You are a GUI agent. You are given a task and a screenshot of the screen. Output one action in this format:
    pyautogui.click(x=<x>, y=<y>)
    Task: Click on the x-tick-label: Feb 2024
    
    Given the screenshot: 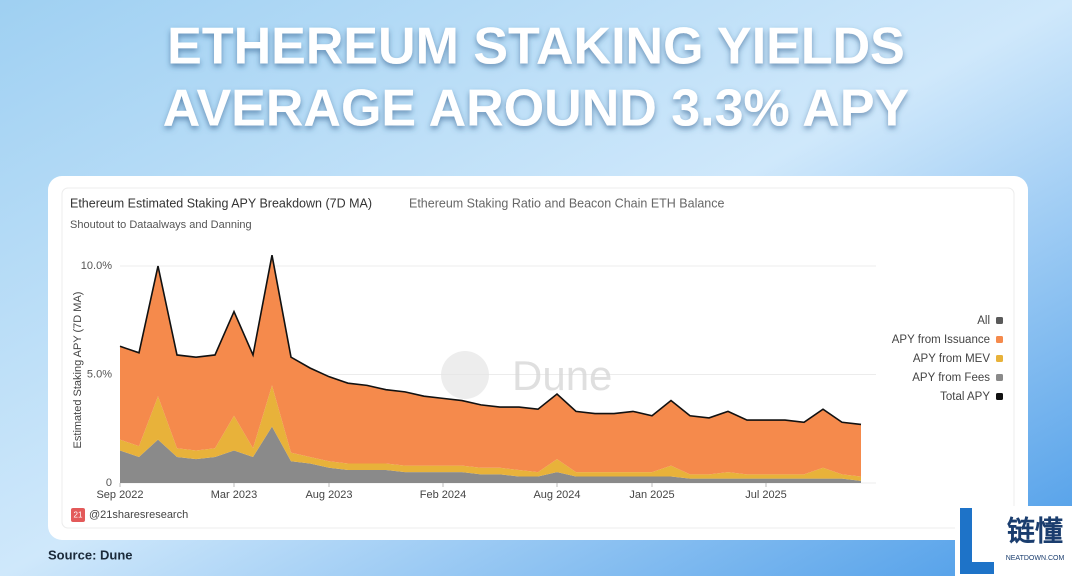 What is the action you would take?
    pyautogui.click(x=443, y=495)
    